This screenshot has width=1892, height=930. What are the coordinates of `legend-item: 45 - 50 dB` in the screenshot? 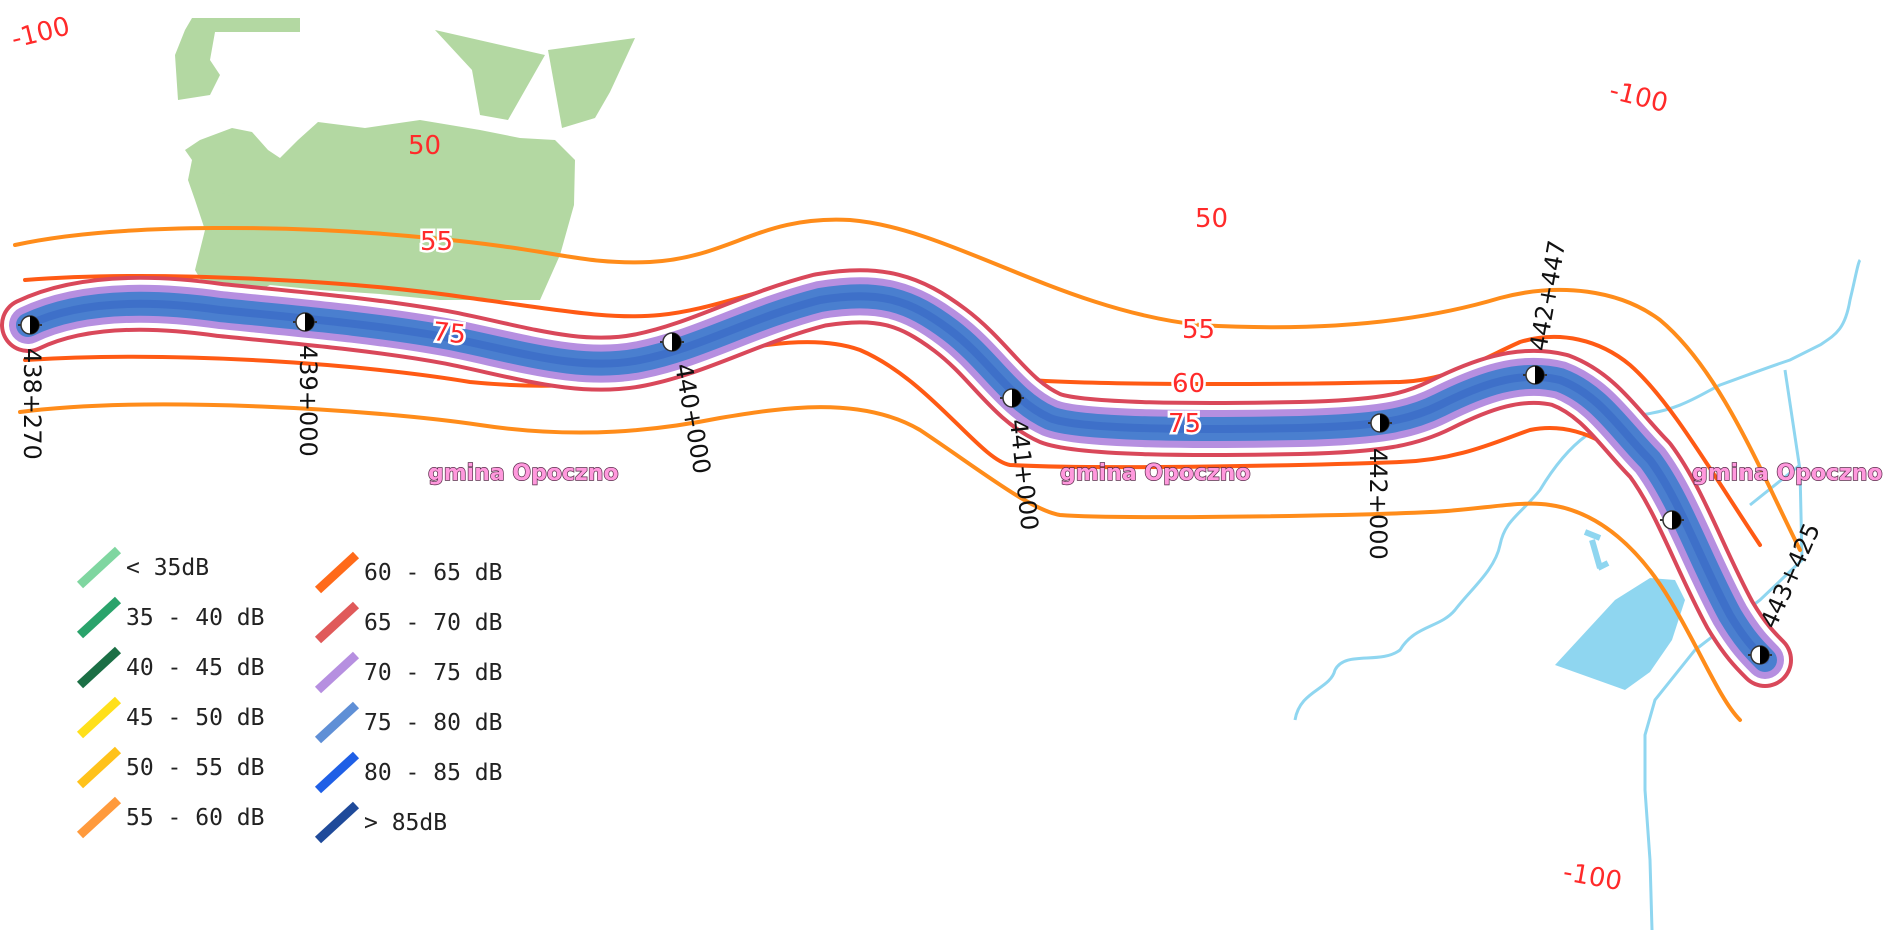 It's located at (170, 717).